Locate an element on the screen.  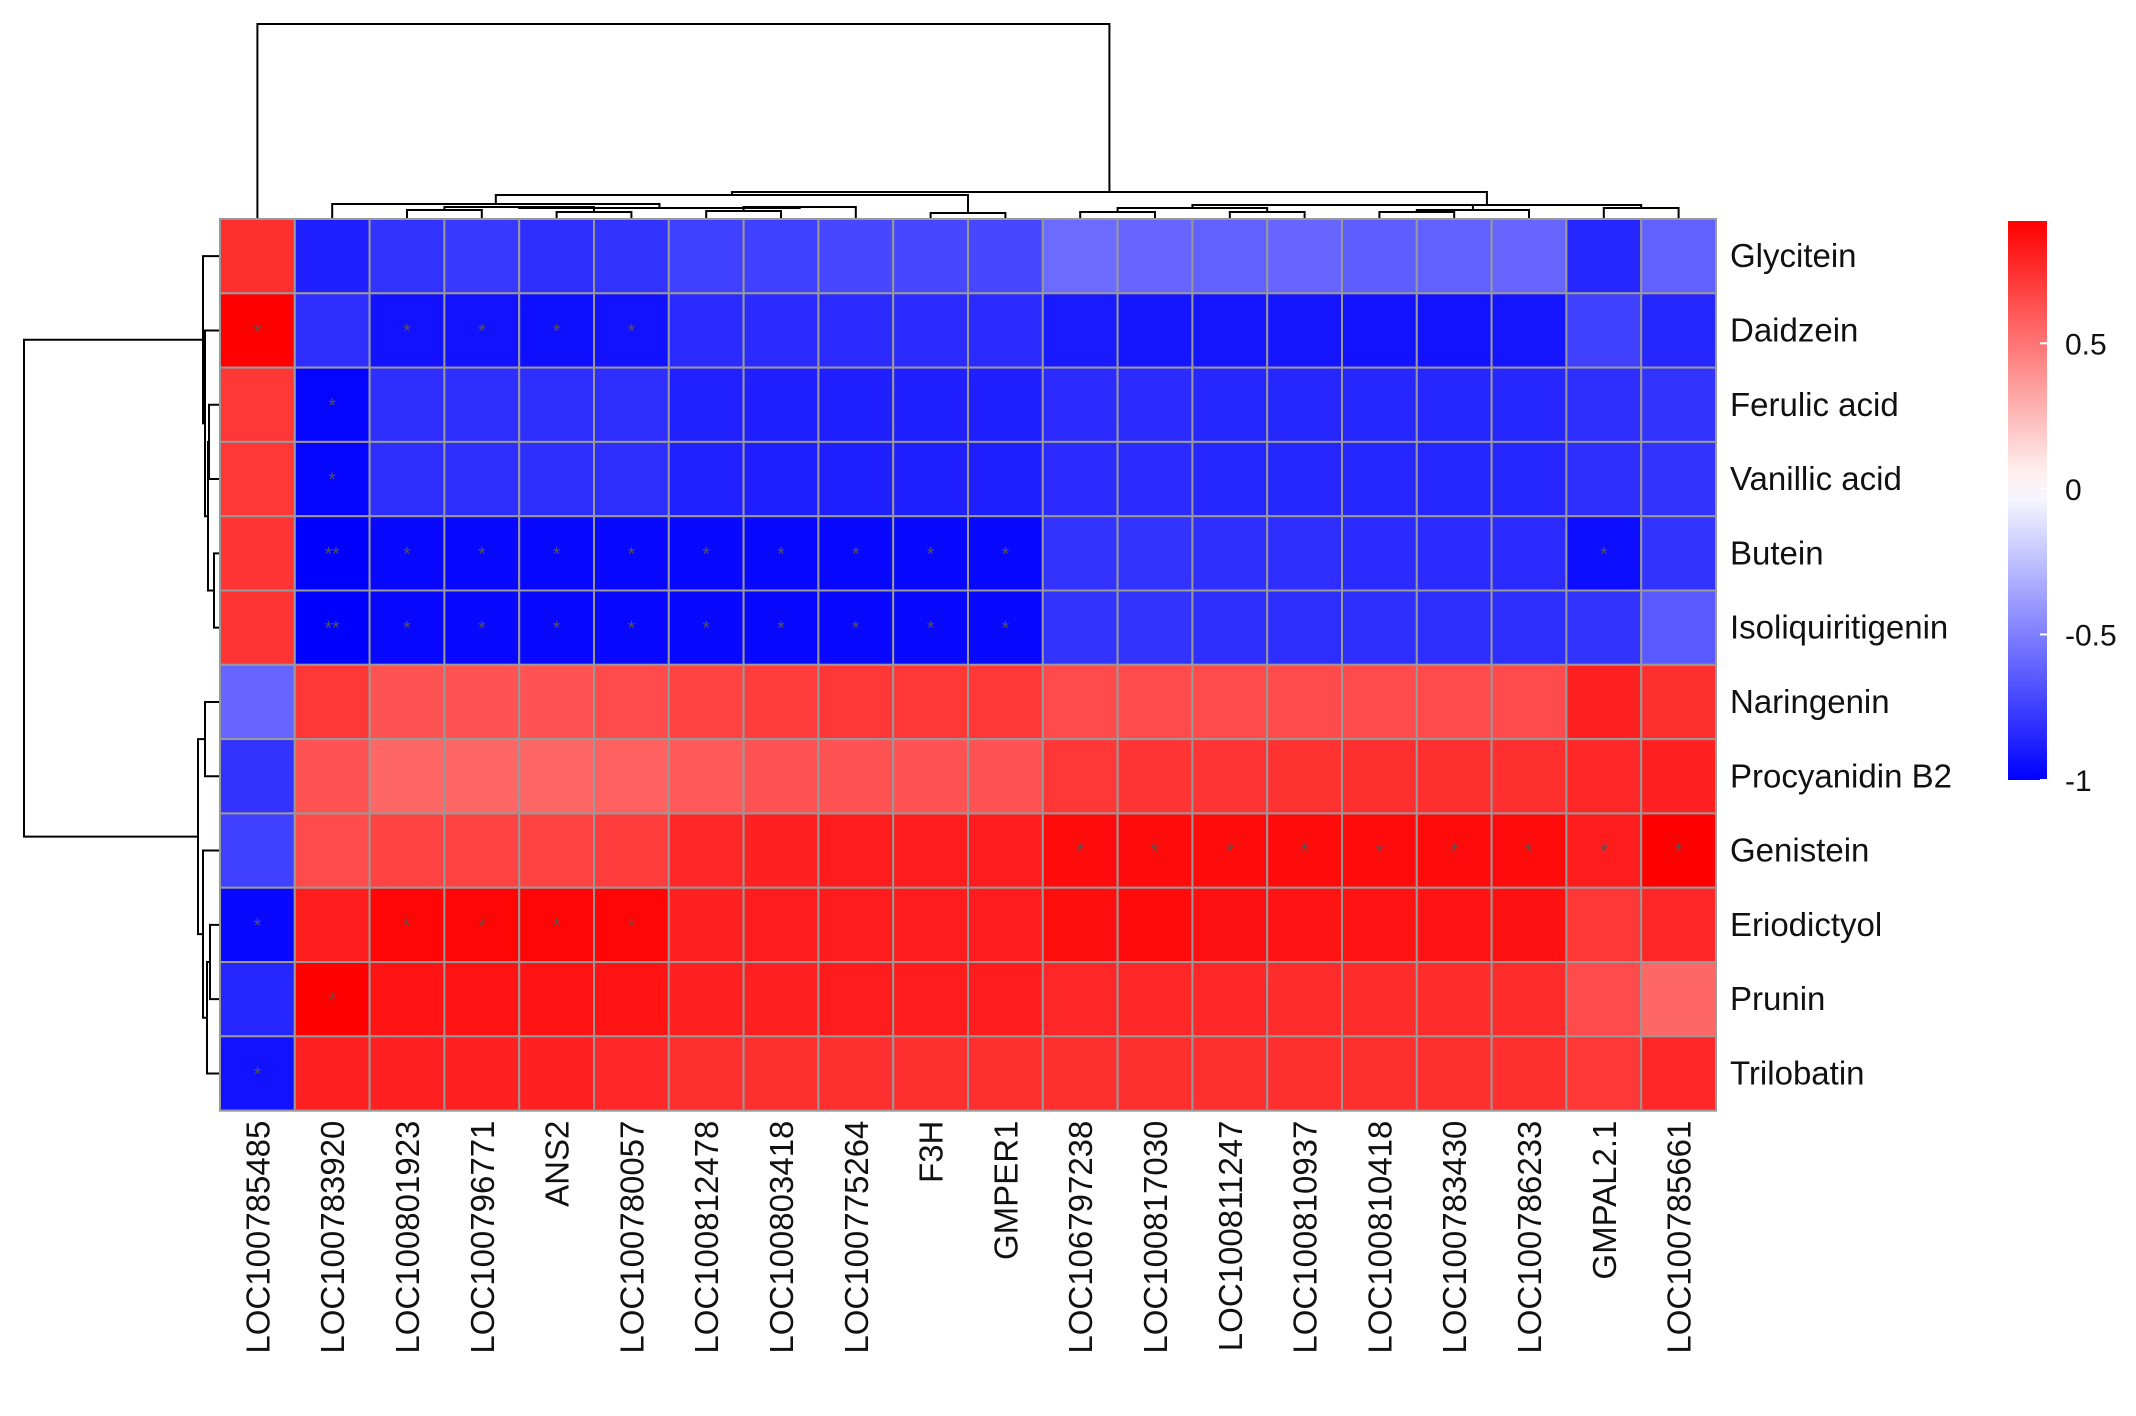
column-dendrogram is located at coordinates (968, 121).